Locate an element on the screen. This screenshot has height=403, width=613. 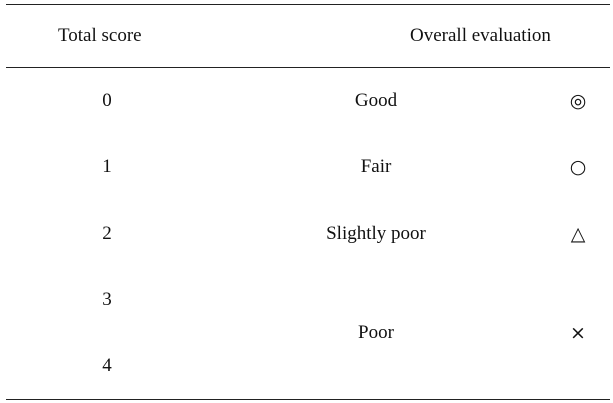
cross-icon: × is located at coordinates (578, 333).